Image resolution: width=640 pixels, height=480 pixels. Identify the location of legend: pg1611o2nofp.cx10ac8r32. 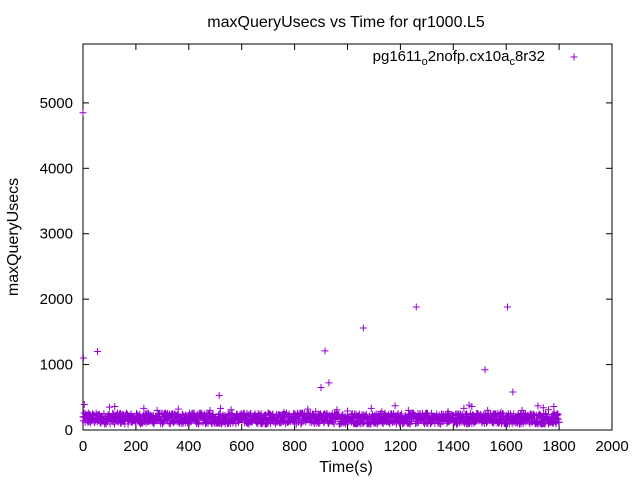
(475, 58).